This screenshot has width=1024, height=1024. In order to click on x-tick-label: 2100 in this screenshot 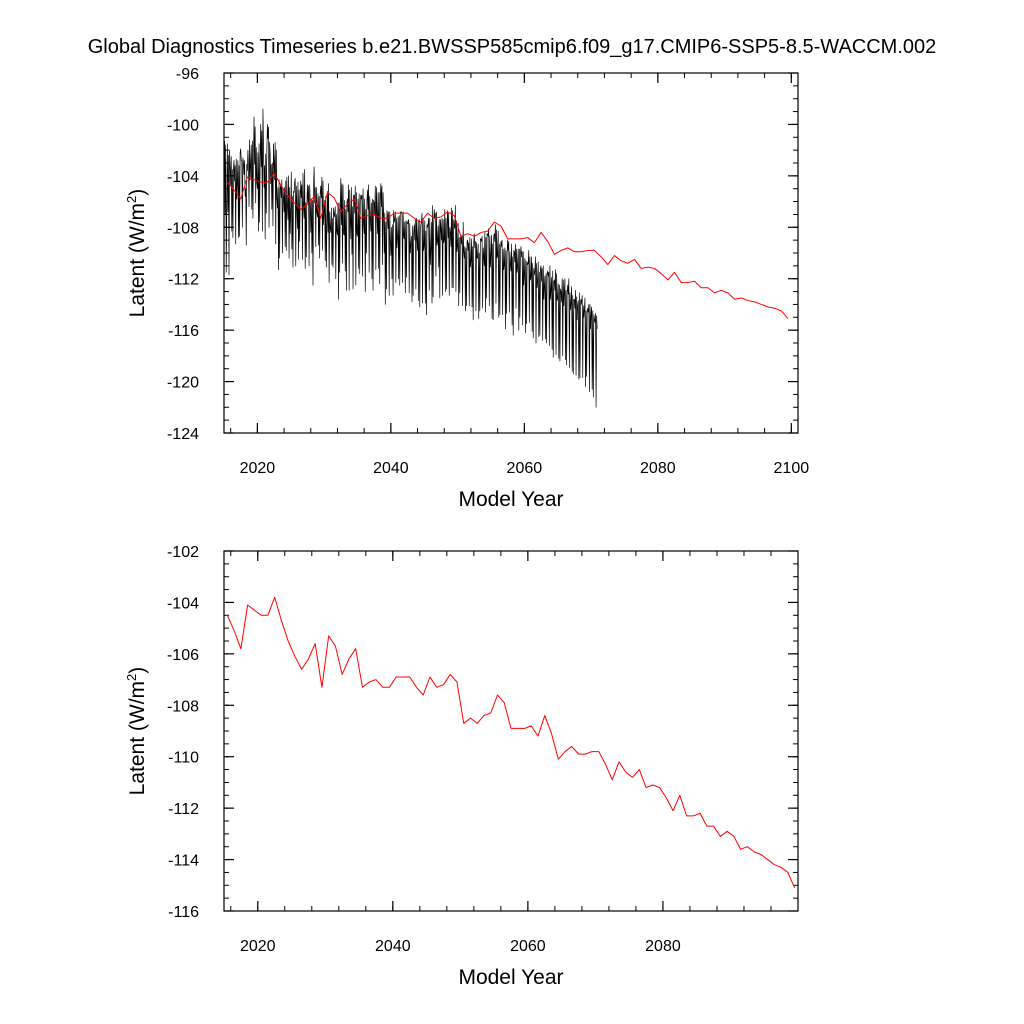, I will do `click(792, 468)`.